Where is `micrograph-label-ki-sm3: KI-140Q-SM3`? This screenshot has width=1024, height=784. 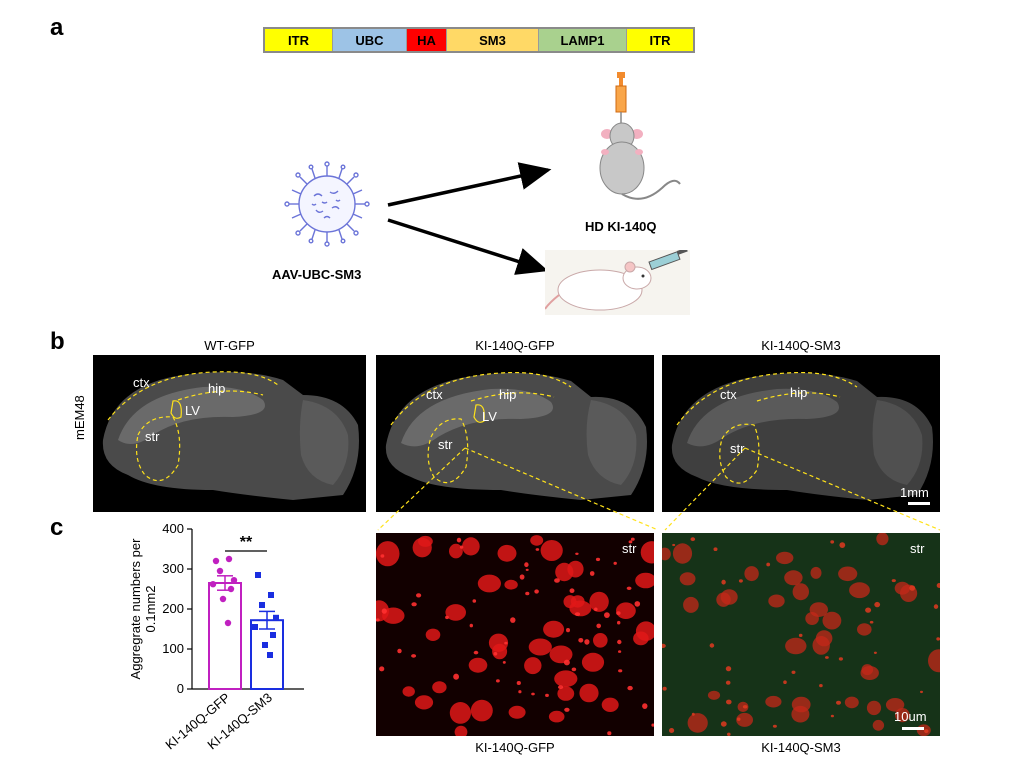
micrograph-label-ki-sm3: KI-140Q-SM3 is located at coordinates (801, 747).